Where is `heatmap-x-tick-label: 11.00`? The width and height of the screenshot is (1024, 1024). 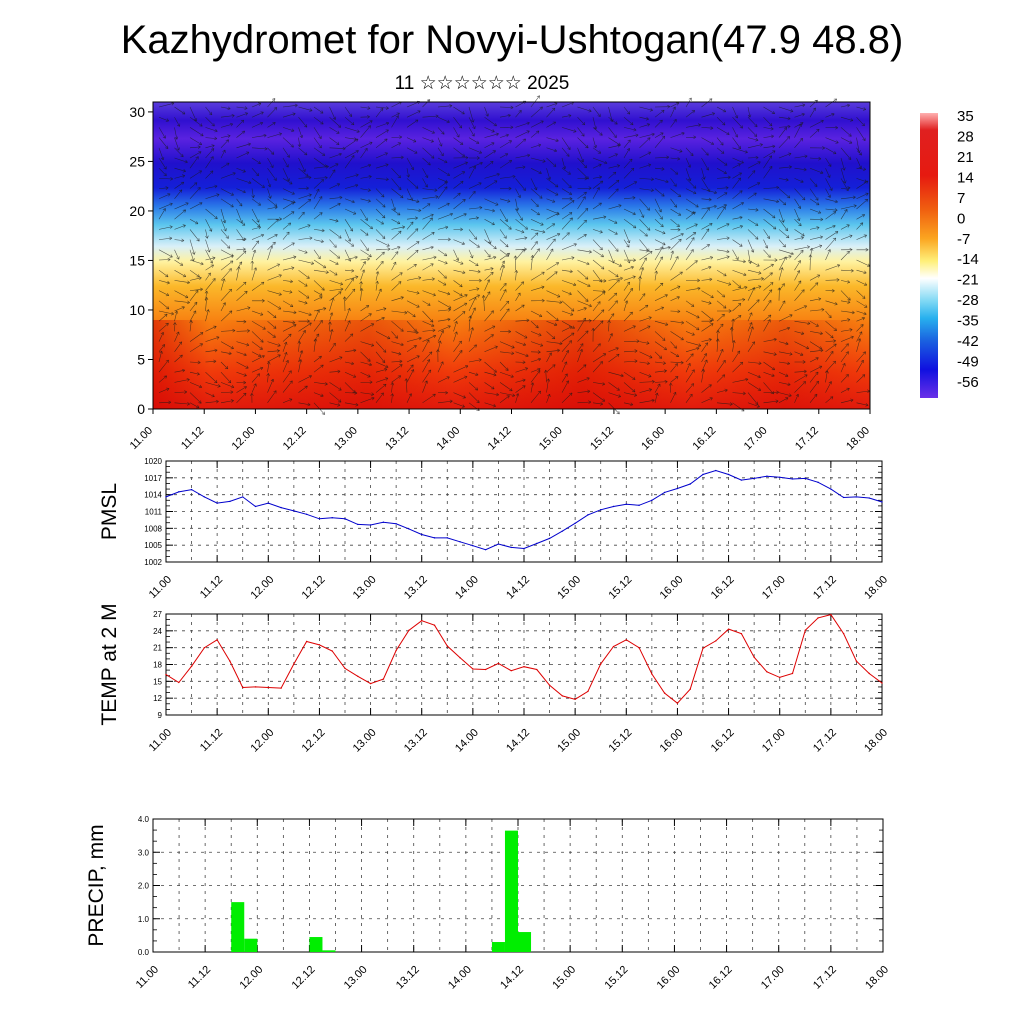
heatmap-x-tick-label: 11.00 is located at coordinates (141, 438).